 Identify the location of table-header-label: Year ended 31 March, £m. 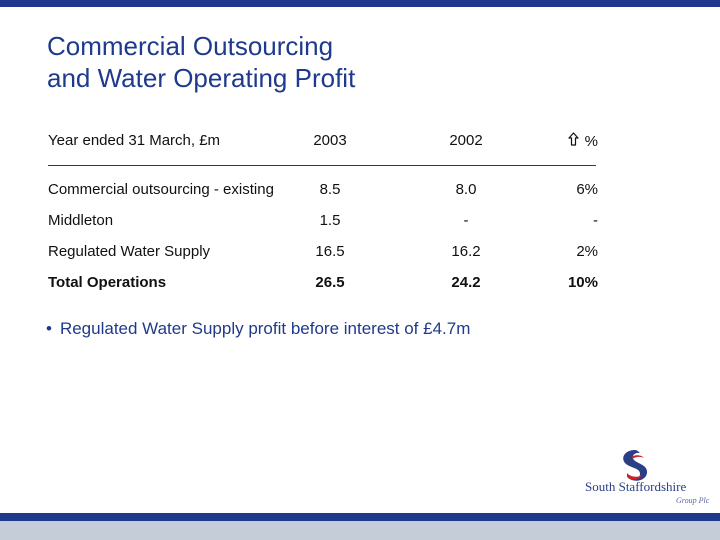
(134, 140).